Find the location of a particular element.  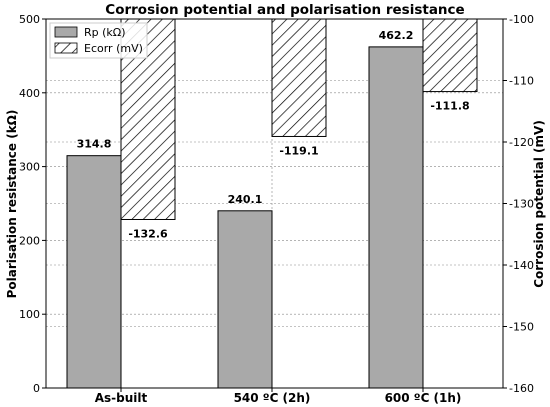

y-axis-label: Polarisation resistance (kΩ) is located at coordinates (12, 204).